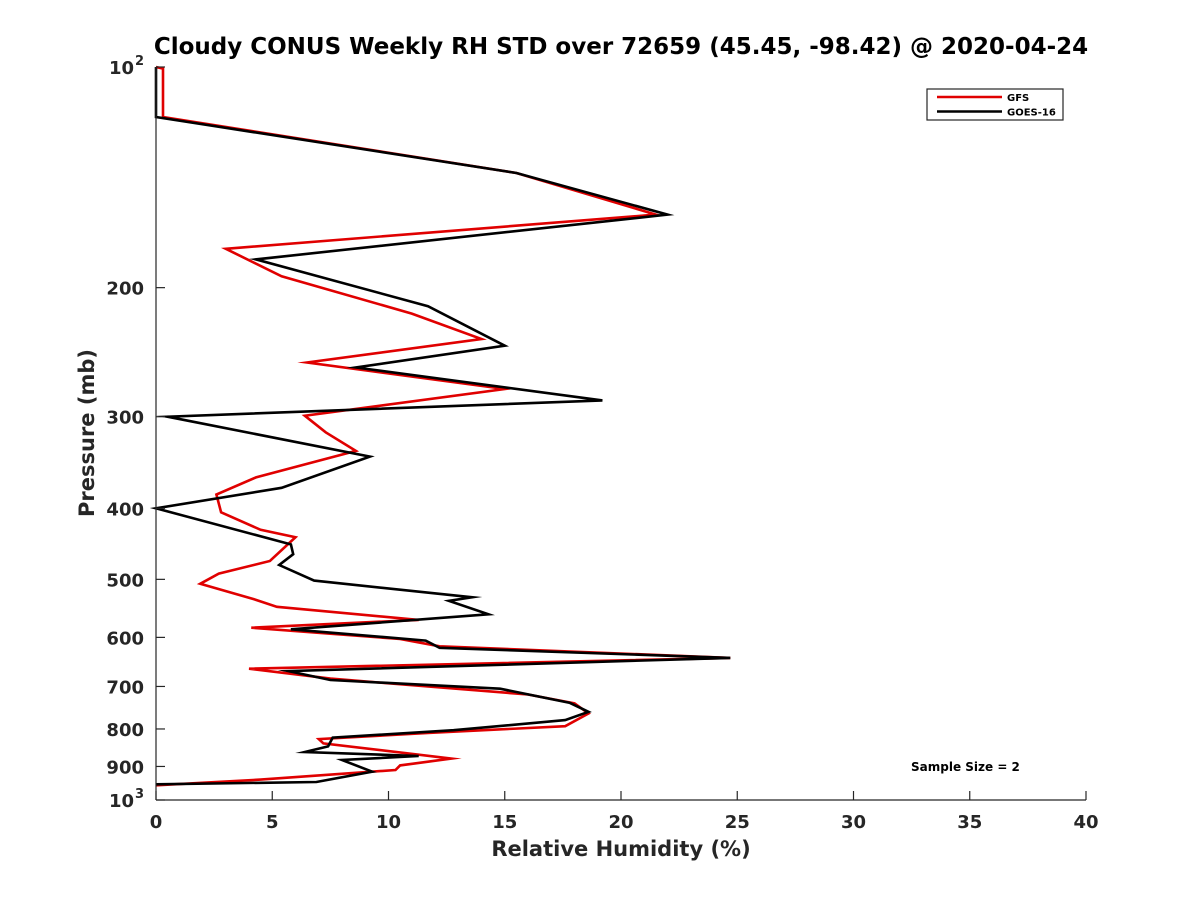 Image resolution: width=1200 pixels, height=900 pixels. Describe the element at coordinates (969, 822) in the screenshot. I see `x-tick-label: 35` at that location.